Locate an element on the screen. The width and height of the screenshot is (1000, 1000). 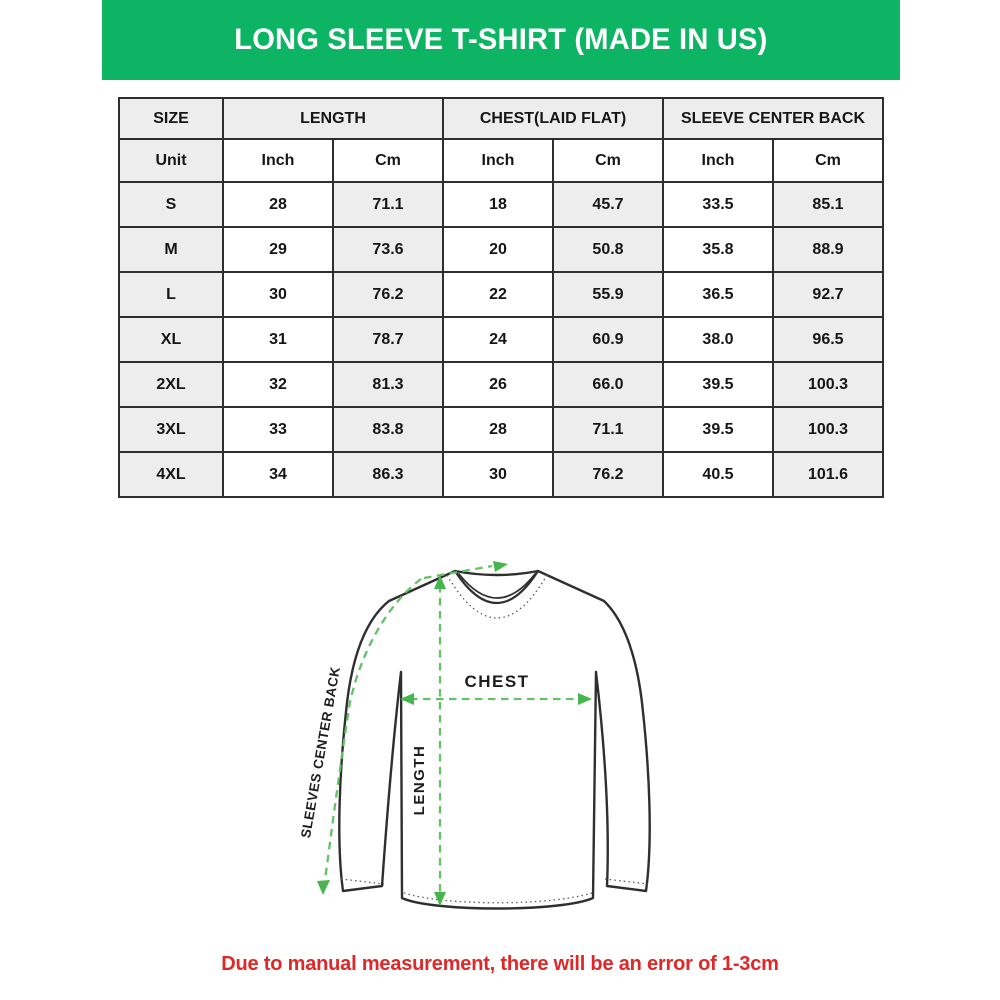
value-cell: 40.5 is located at coordinates (718, 474).